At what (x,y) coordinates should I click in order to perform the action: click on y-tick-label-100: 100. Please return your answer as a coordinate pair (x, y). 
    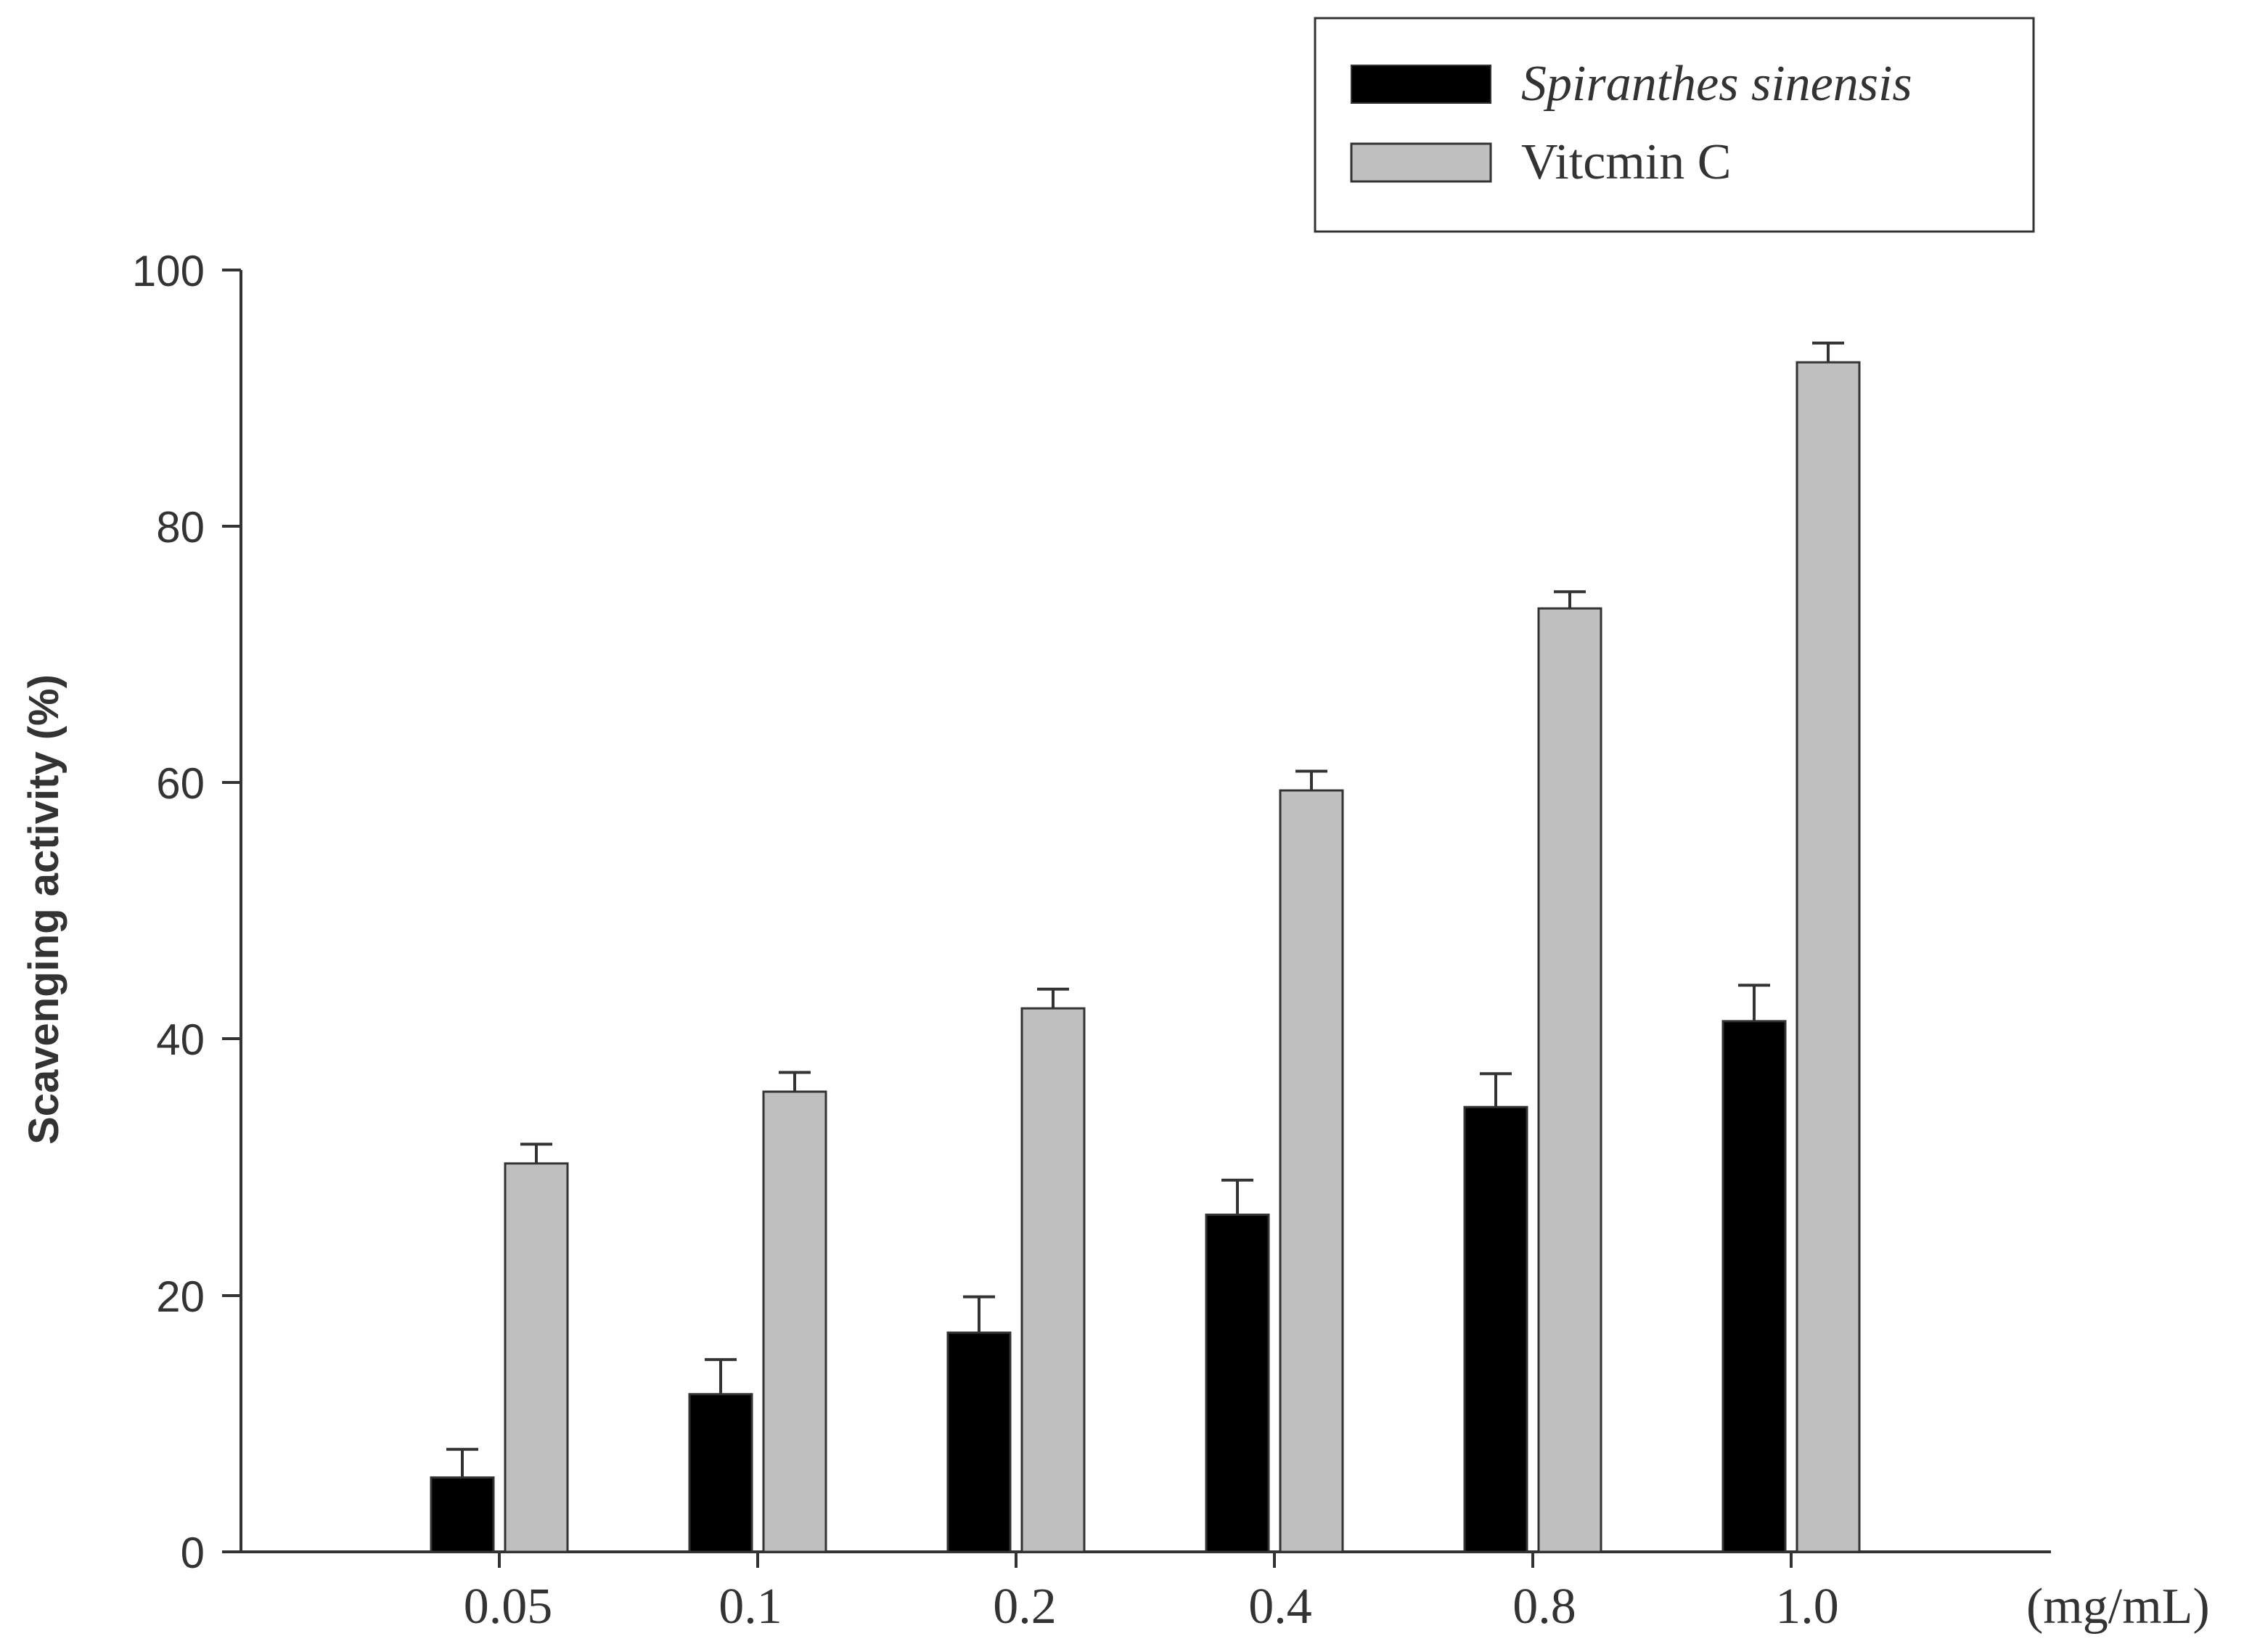
    Looking at the image, I should click on (168, 271).